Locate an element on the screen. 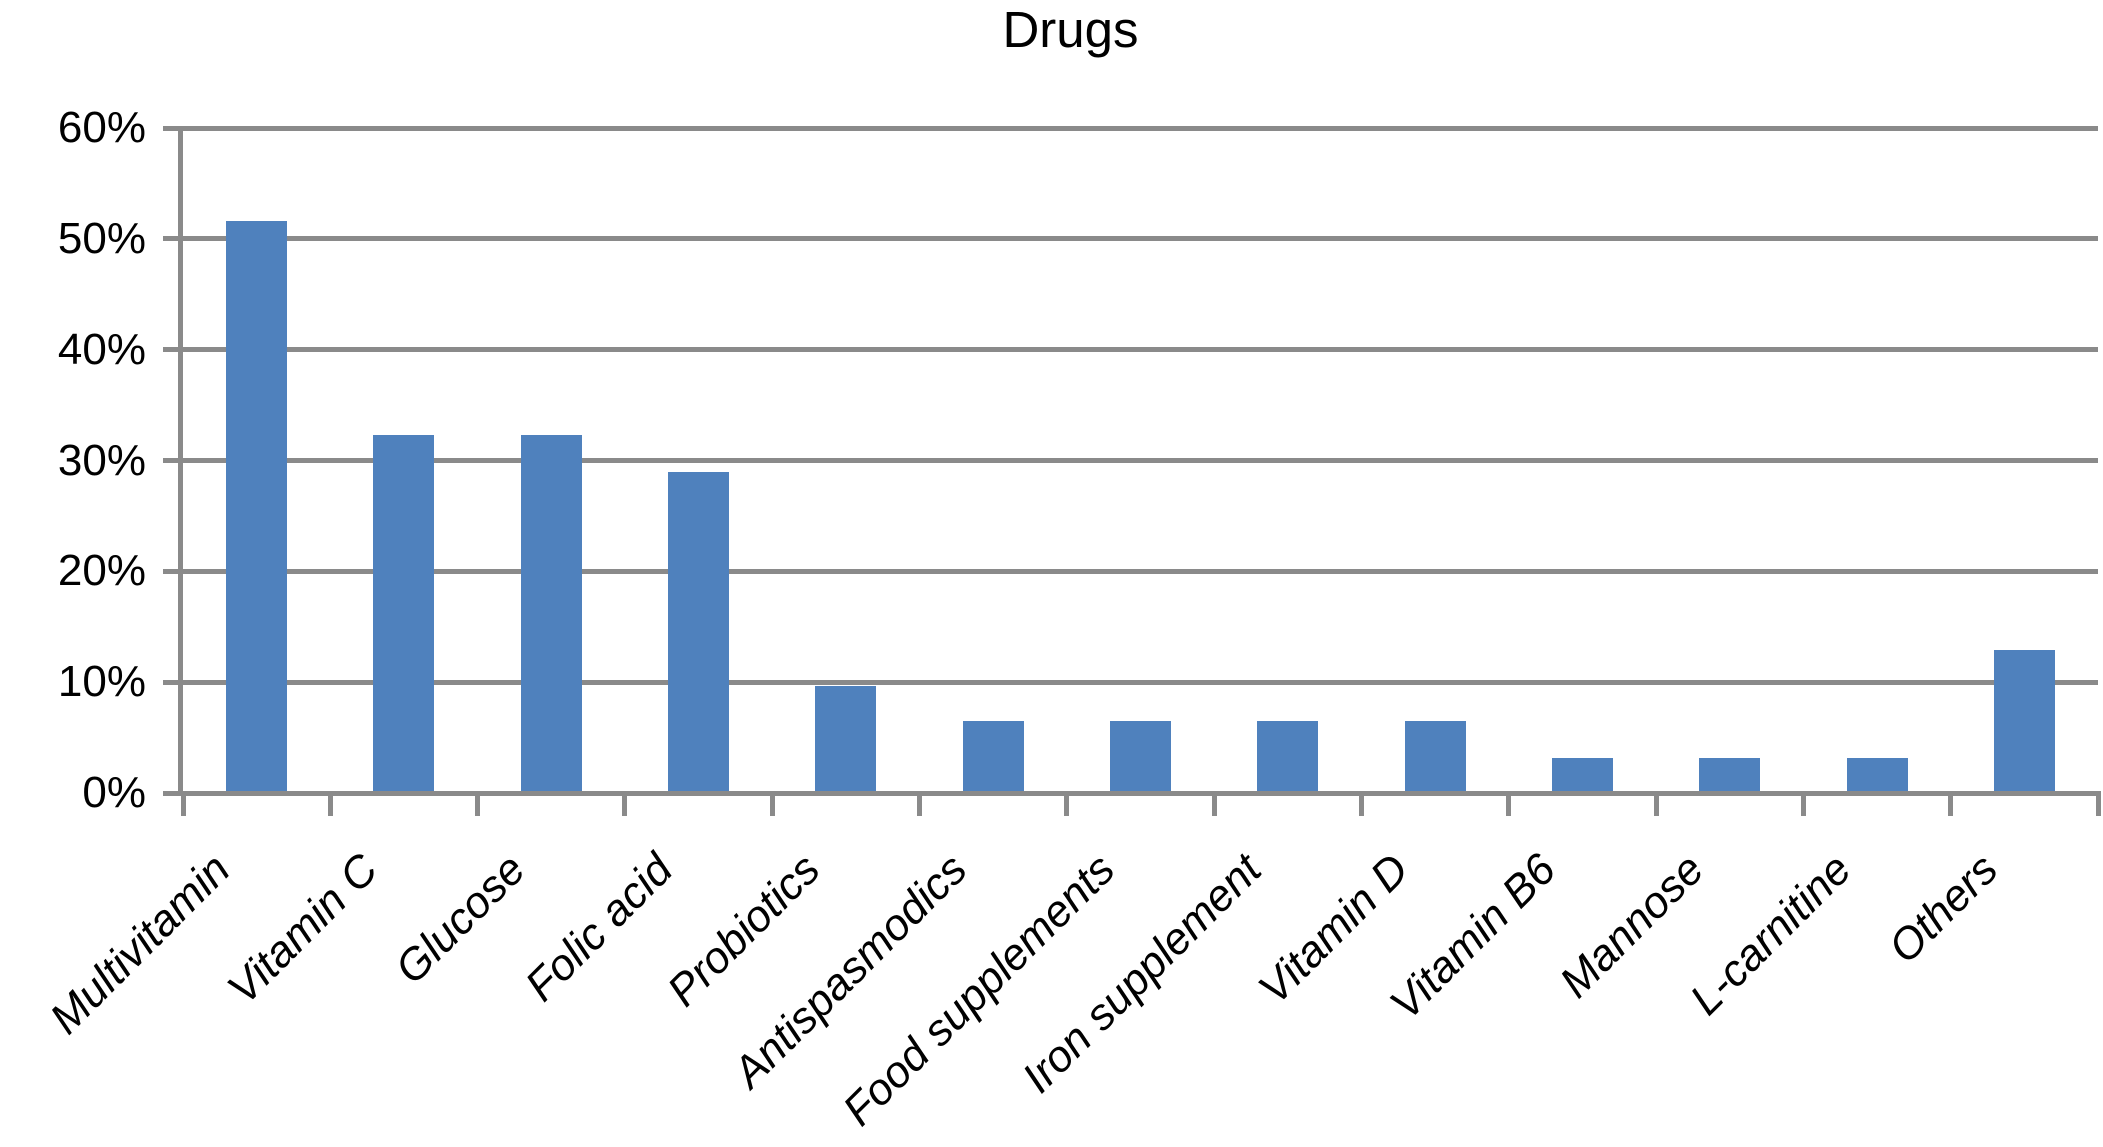  bar-iron-supplement is located at coordinates (1288, 756).